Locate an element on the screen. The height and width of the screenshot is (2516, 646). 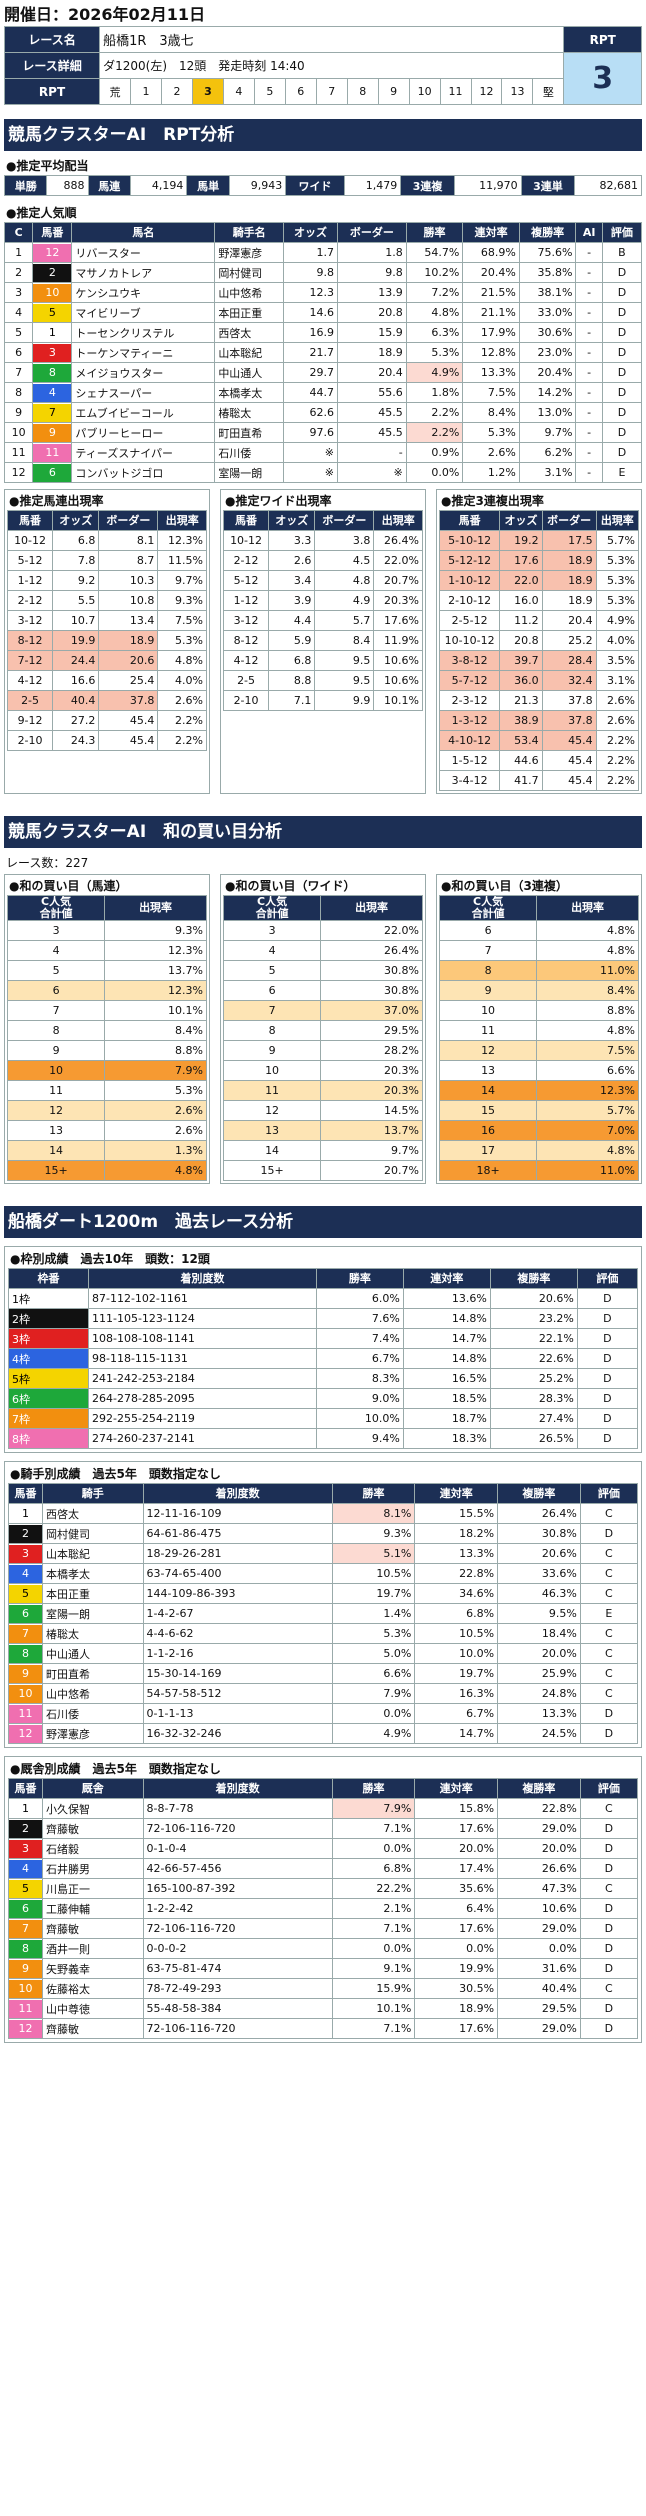
quinella-rate: 18.2% is located at coordinates (456, 1533).